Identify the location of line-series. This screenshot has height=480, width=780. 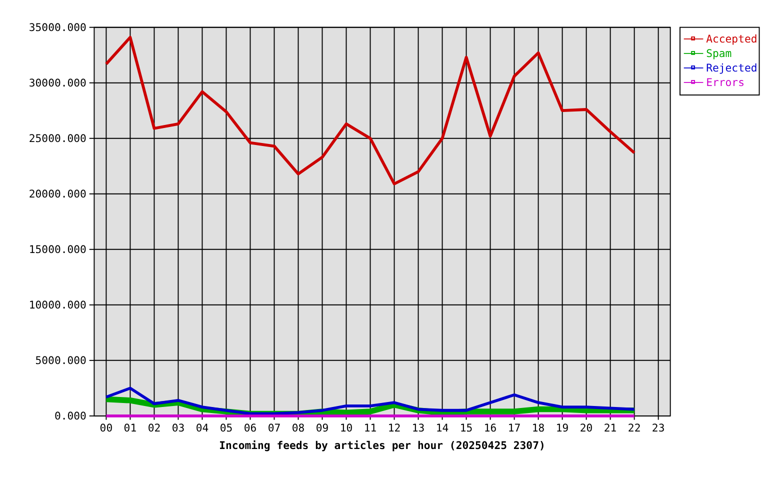
(370, 401).